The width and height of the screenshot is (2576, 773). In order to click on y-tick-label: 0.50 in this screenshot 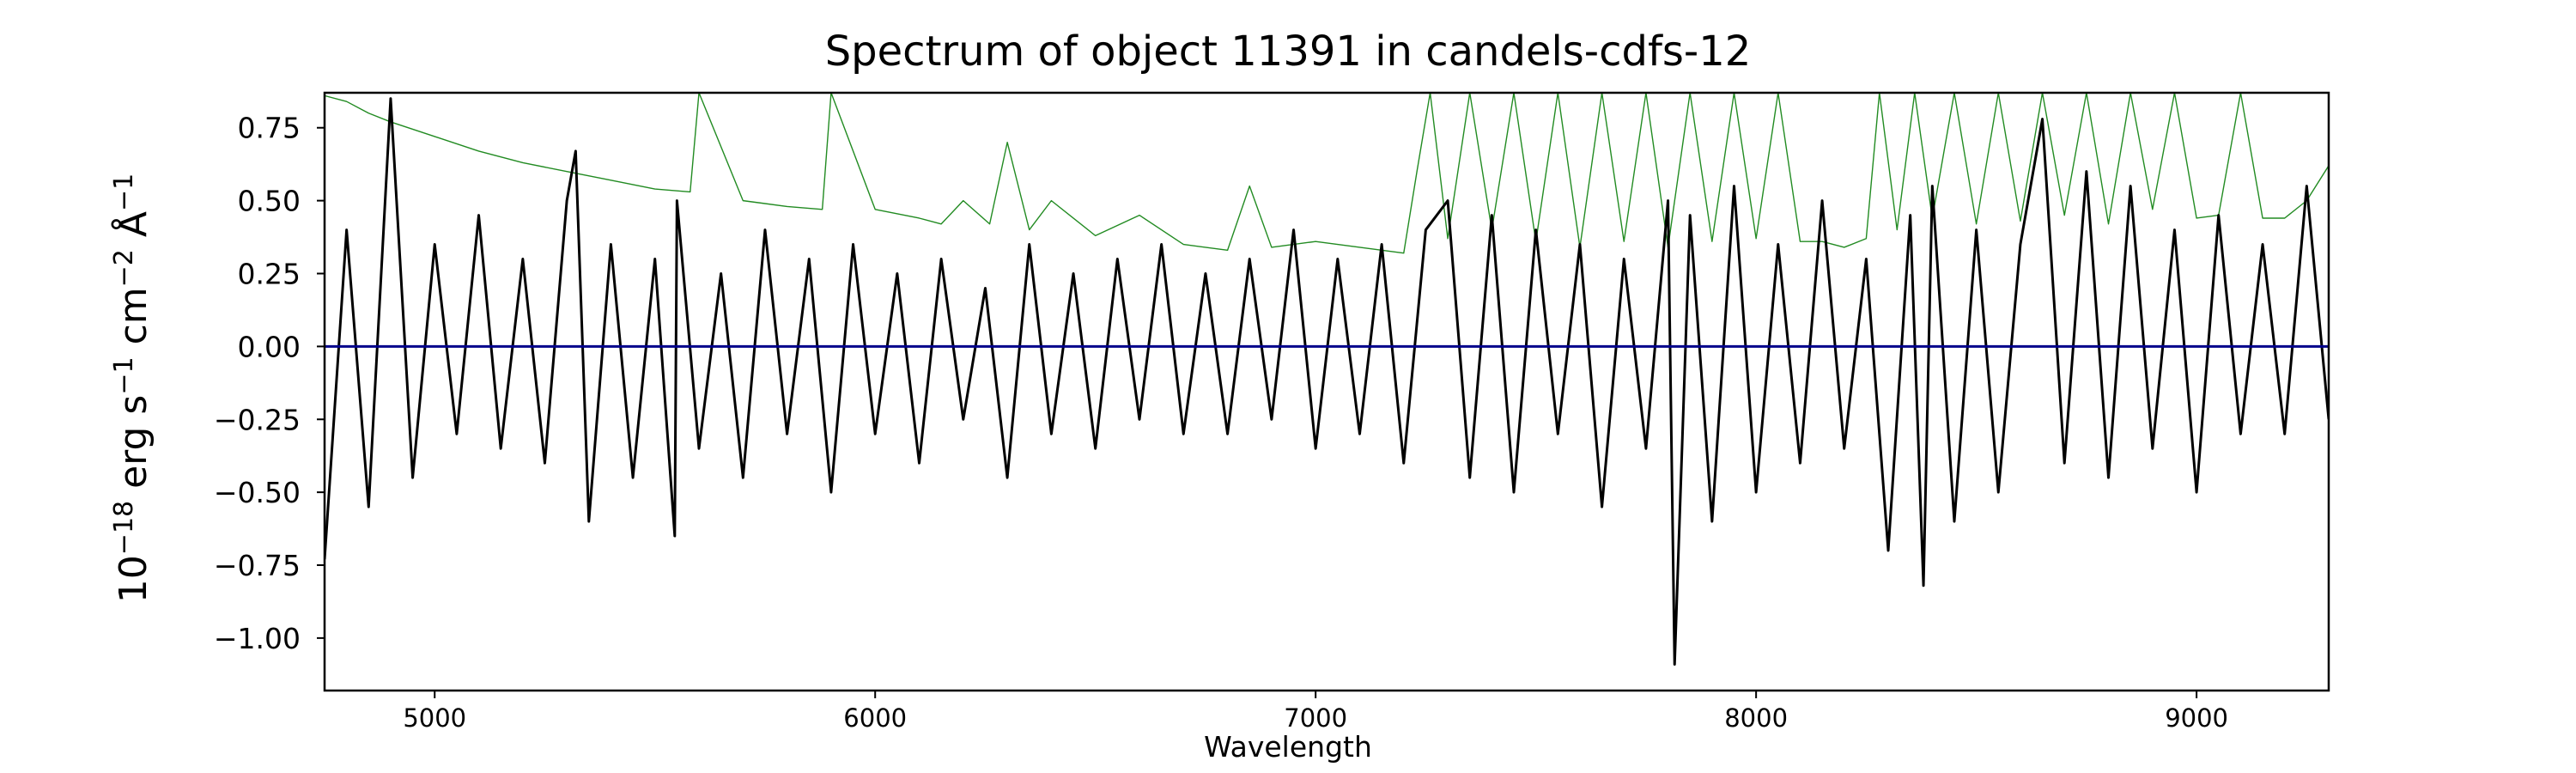, I will do `click(269, 201)`.